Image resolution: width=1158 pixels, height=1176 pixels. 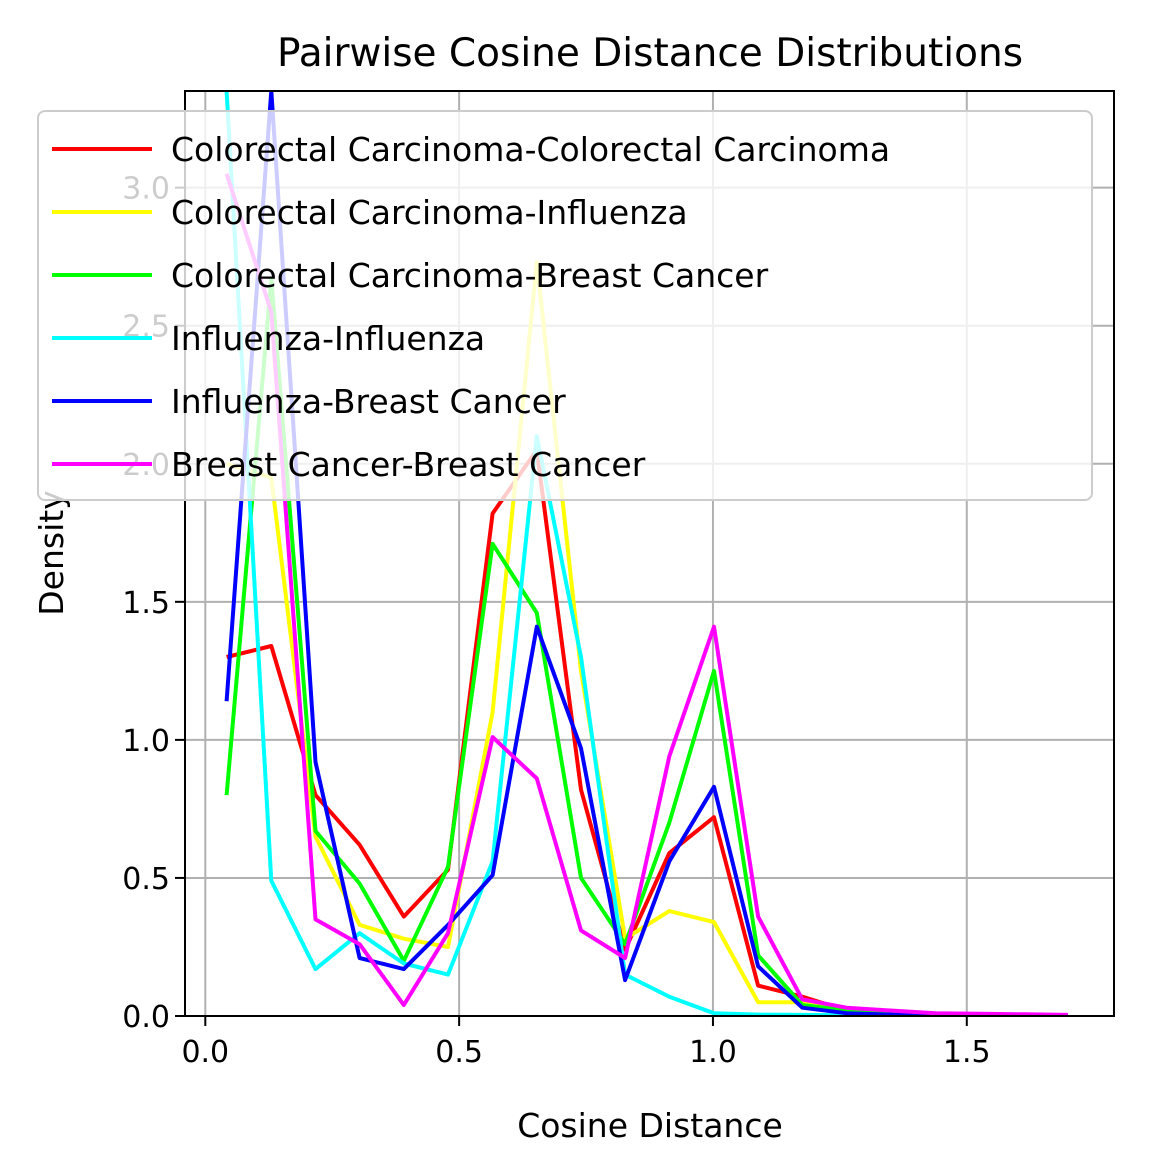 What do you see at coordinates (51, 552) in the screenshot?
I see `y-axis-label: Density` at bounding box center [51, 552].